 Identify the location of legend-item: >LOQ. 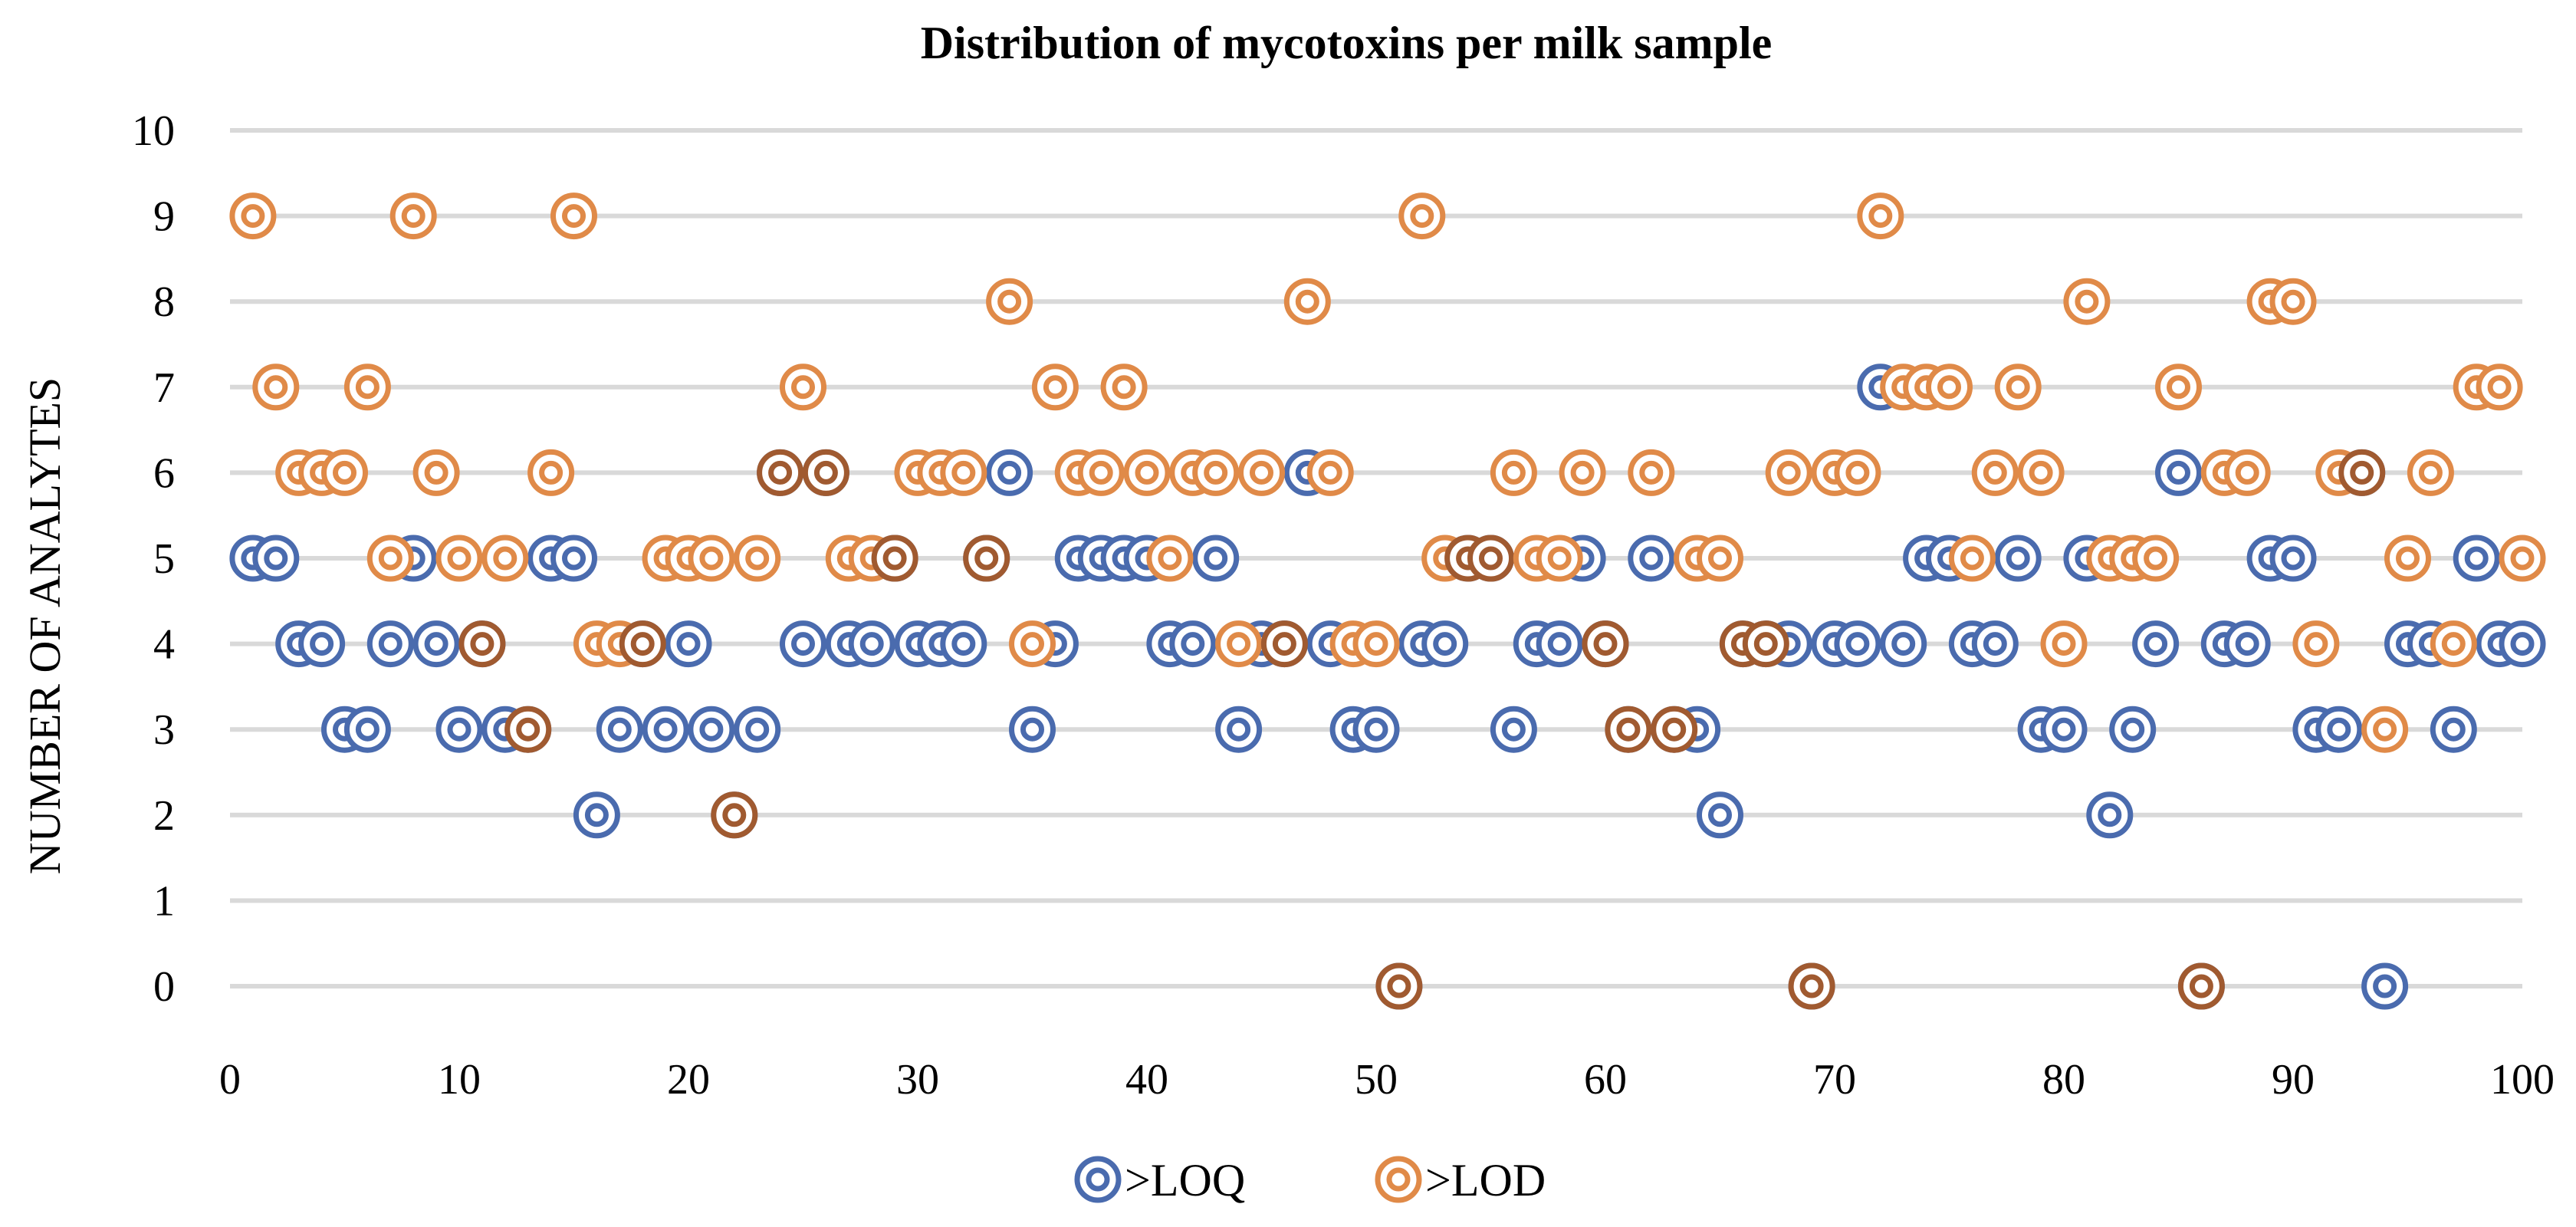
(1159, 1180).